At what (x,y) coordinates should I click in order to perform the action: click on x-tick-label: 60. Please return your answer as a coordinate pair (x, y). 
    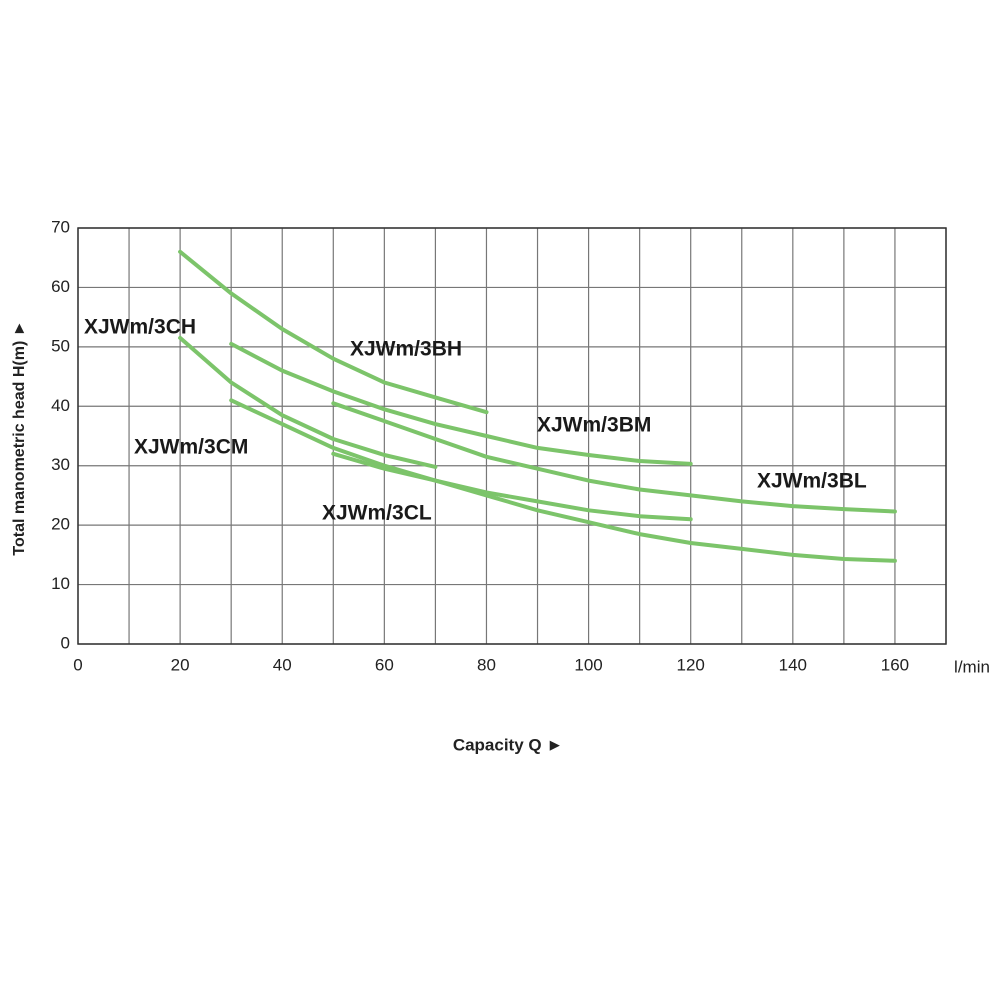
    Looking at the image, I should click on (384, 664).